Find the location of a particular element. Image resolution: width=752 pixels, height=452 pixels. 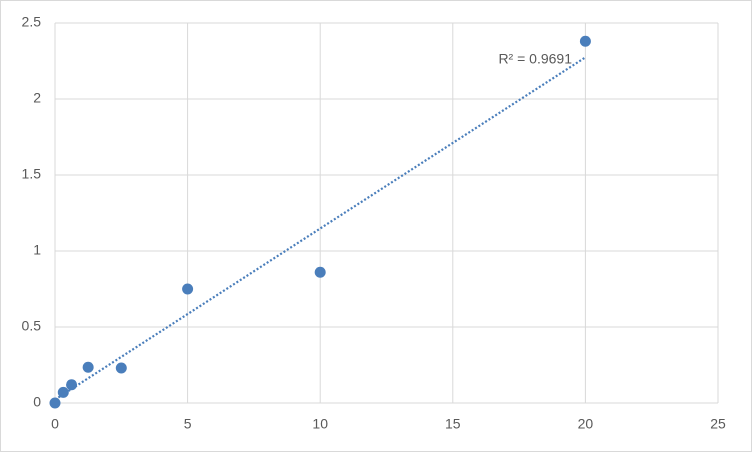

y-tick-label: 1 is located at coordinates (37, 250).